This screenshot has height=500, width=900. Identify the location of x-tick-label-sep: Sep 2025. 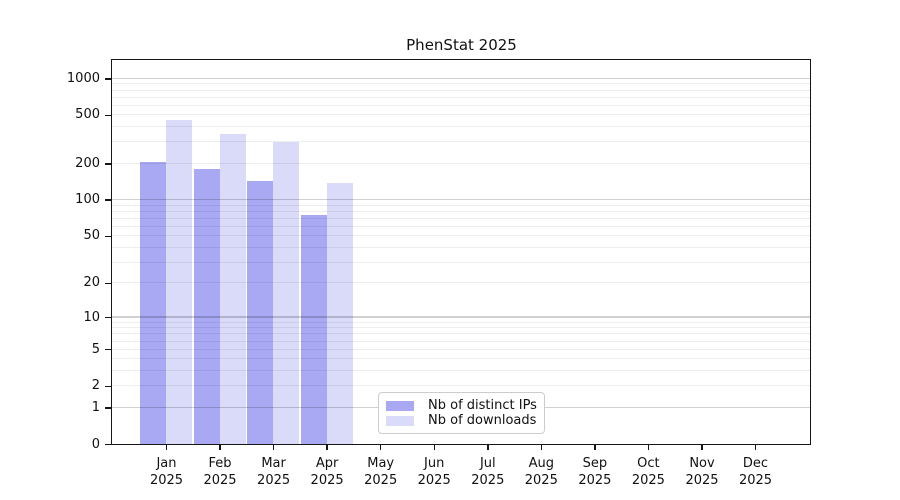
(595, 472).